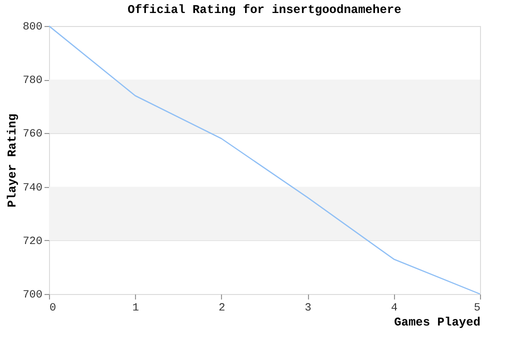 The width and height of the screenshot is (510, 340). I want to click on y-axis-title: Player Rating, so click(13, 161).